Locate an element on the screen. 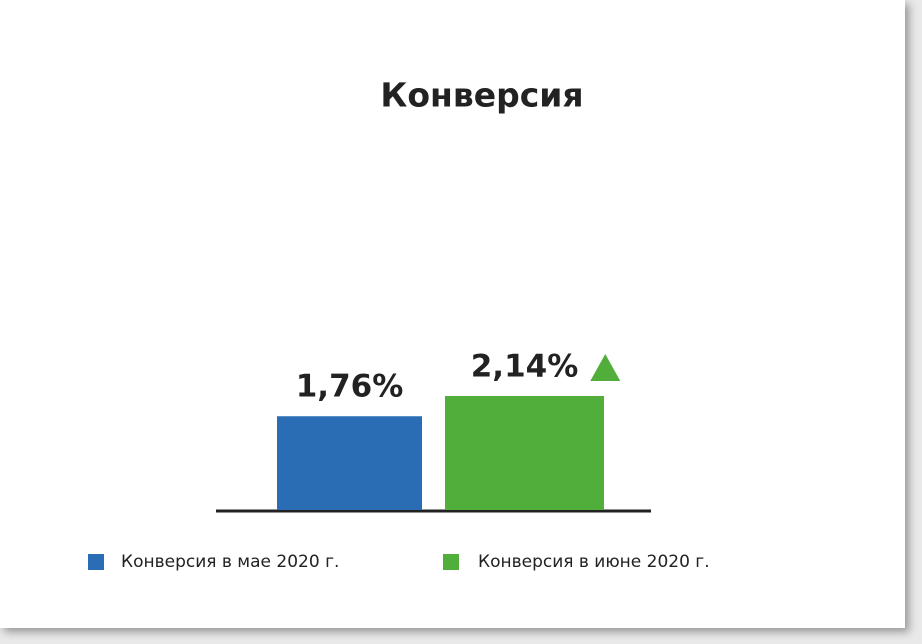  legend-label: Конверсия в июне 2020 г. is located at coordinates (594, 562).